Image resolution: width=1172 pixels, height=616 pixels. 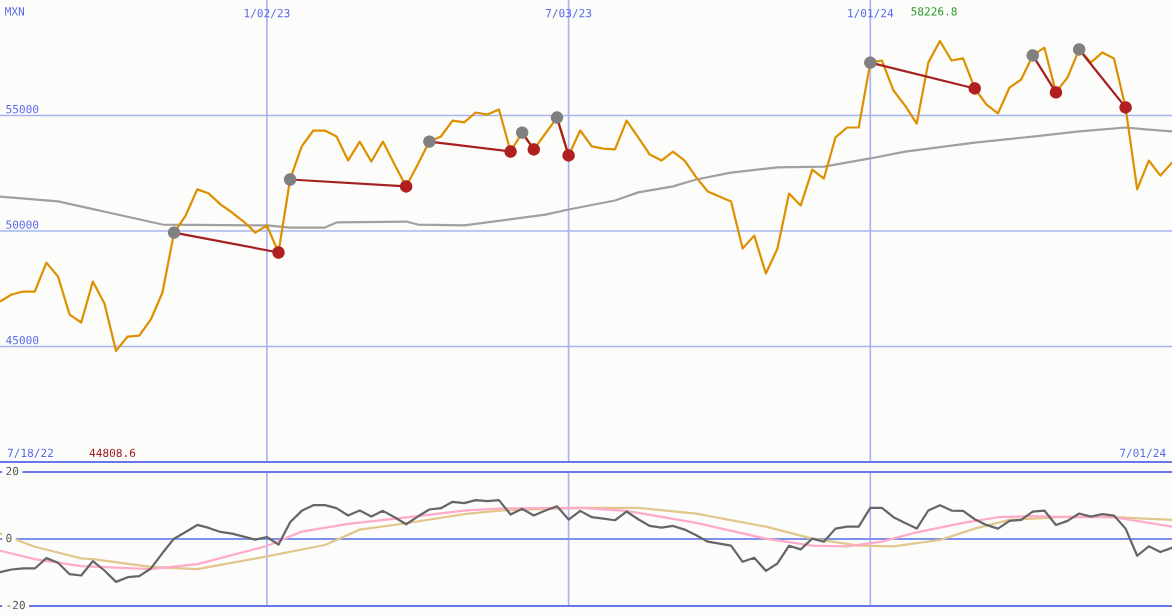 I want to click on x-tick-label: 7/03/23, so click(x=568, y=13).